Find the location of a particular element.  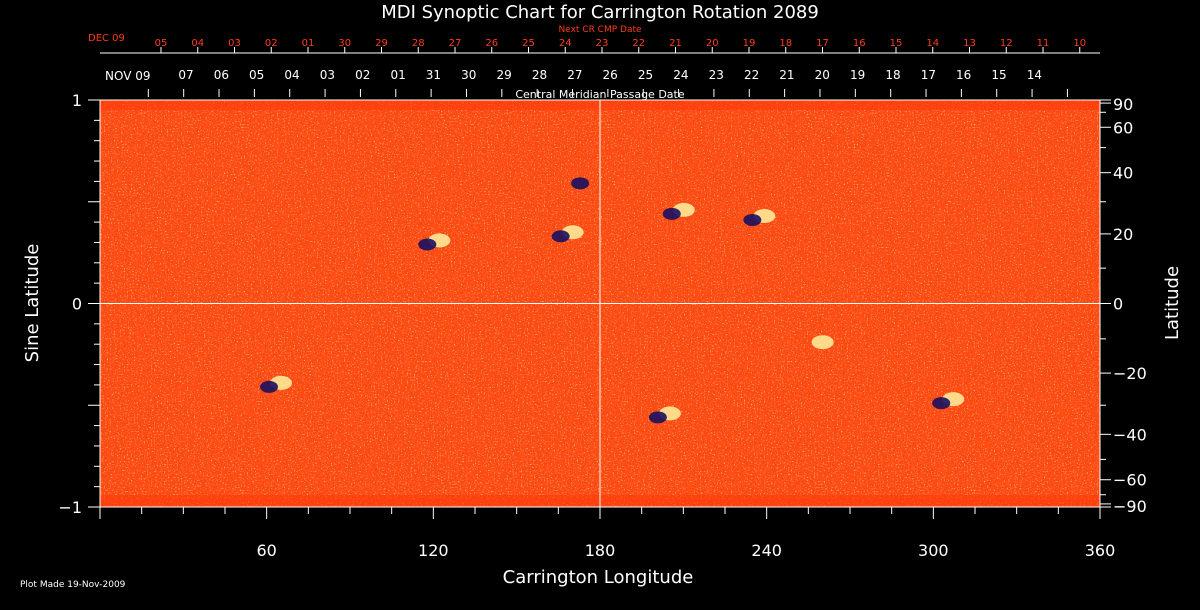

next-cr-date-label: 19 is located at coordinates (749, 43).